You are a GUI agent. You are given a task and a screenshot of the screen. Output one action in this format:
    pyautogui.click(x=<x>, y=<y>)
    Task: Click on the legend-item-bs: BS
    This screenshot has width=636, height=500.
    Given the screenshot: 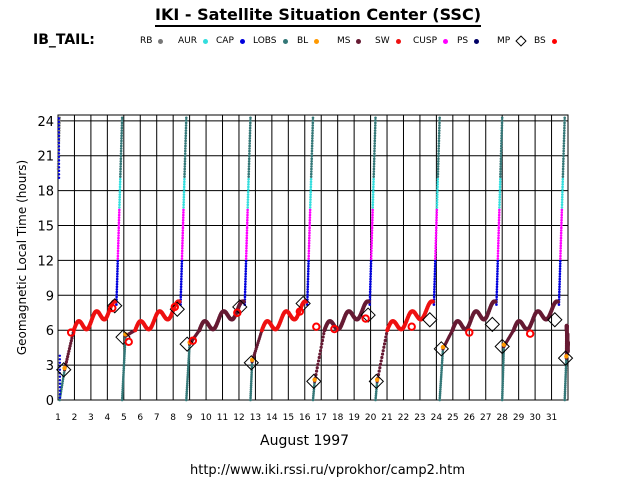 What is the action you would take?
    pyautogui.click(x=545, y=41)
    